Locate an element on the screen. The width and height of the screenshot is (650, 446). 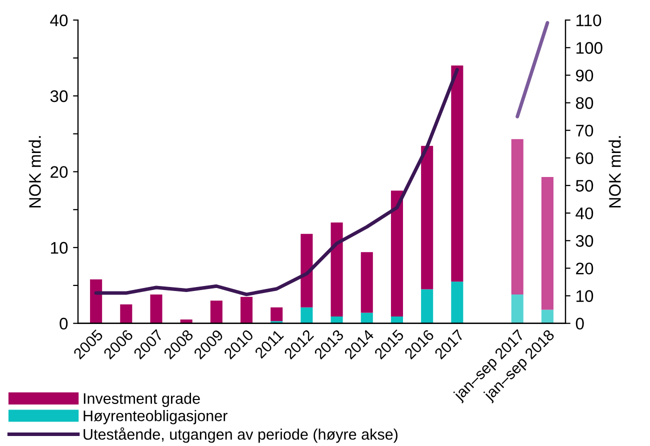
y2-tick-label: 110 is located at coordinates (589, 20).